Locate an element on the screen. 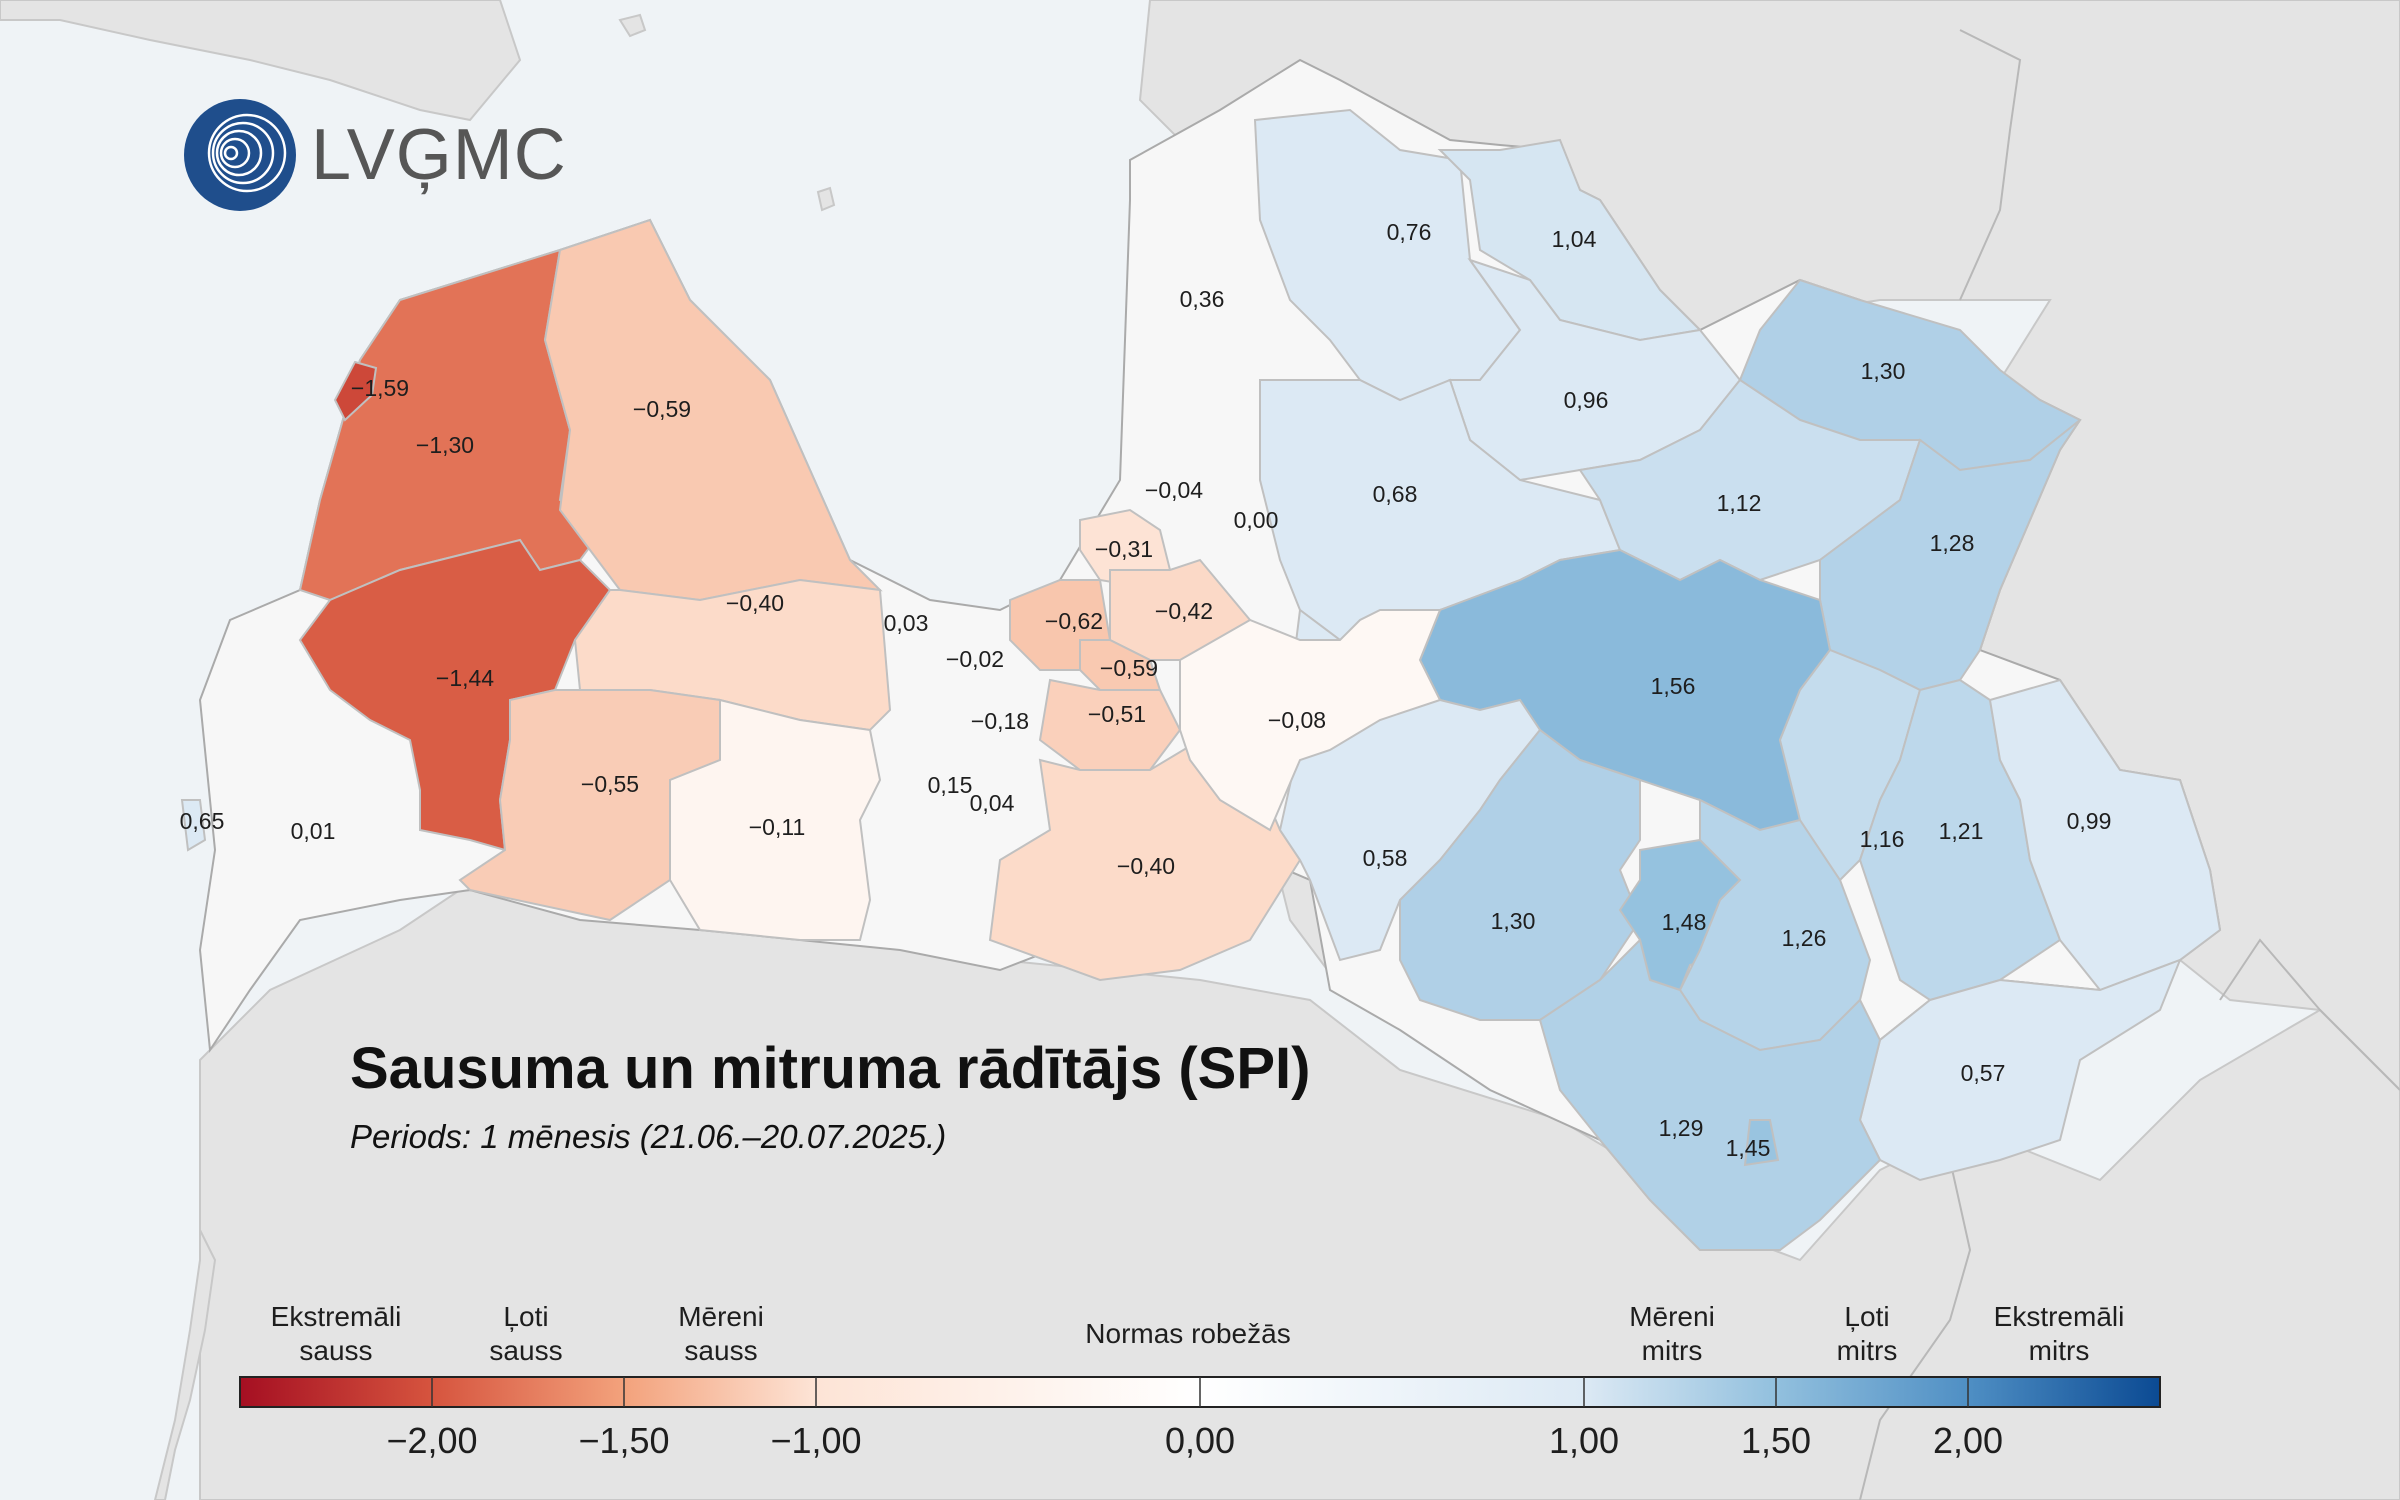 Image resolution: width=2400 pixels, height=1500 pixels. region-value-label: 1,28 is located at coordinates (1952, 543).